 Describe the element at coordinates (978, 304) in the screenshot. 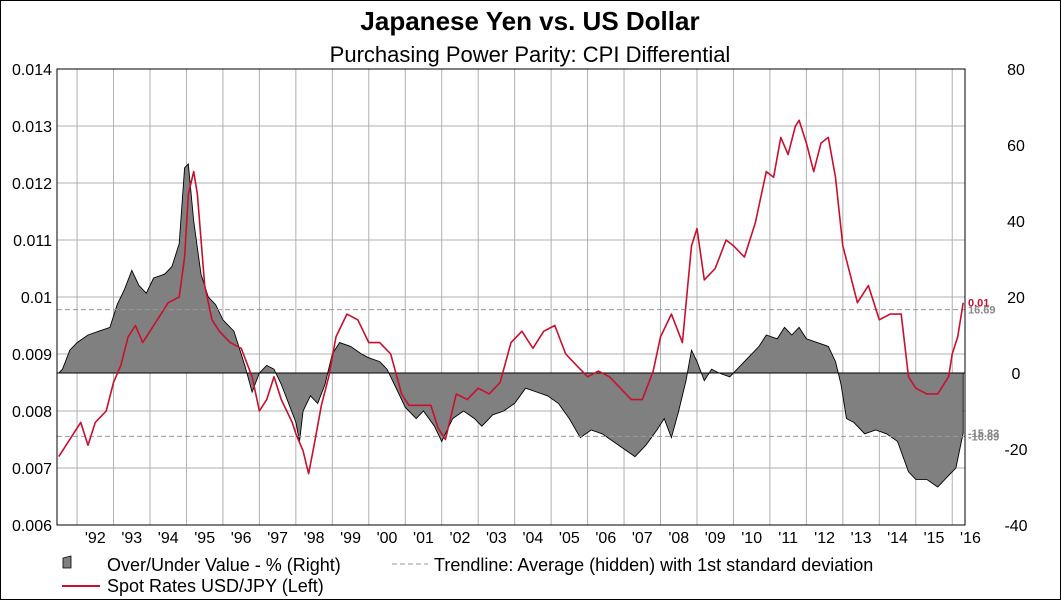

I see `end-label: 0.01` at that location.